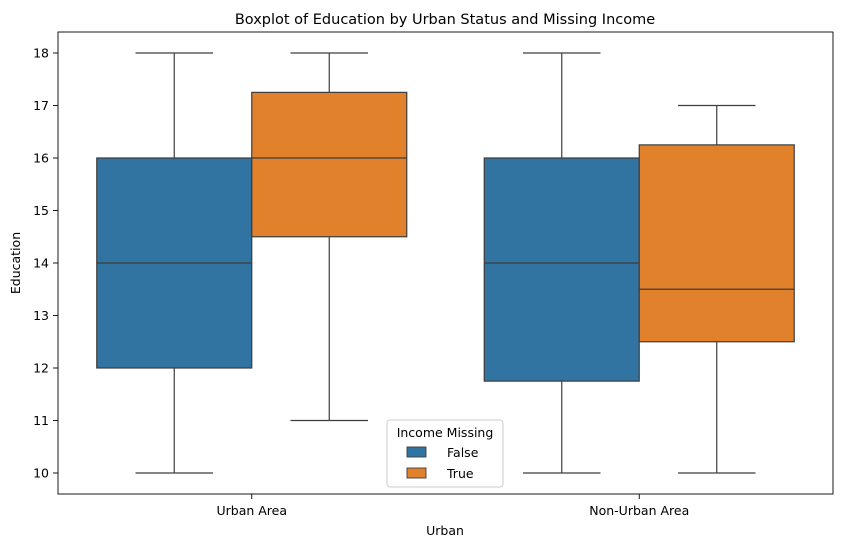 The width and height of the screenshot is (842, 547). Describe the element at coordinates (445, 530) in the screenshot. I see `x-axis-label: Urban` at that location.